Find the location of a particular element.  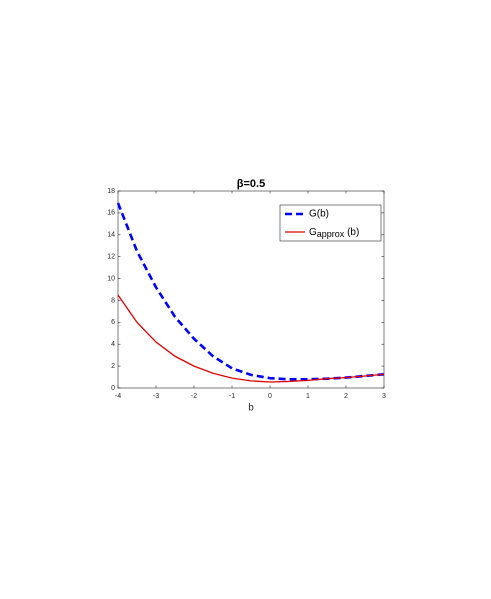

x-tick-label: -4 is located at coordinates (118, 396).